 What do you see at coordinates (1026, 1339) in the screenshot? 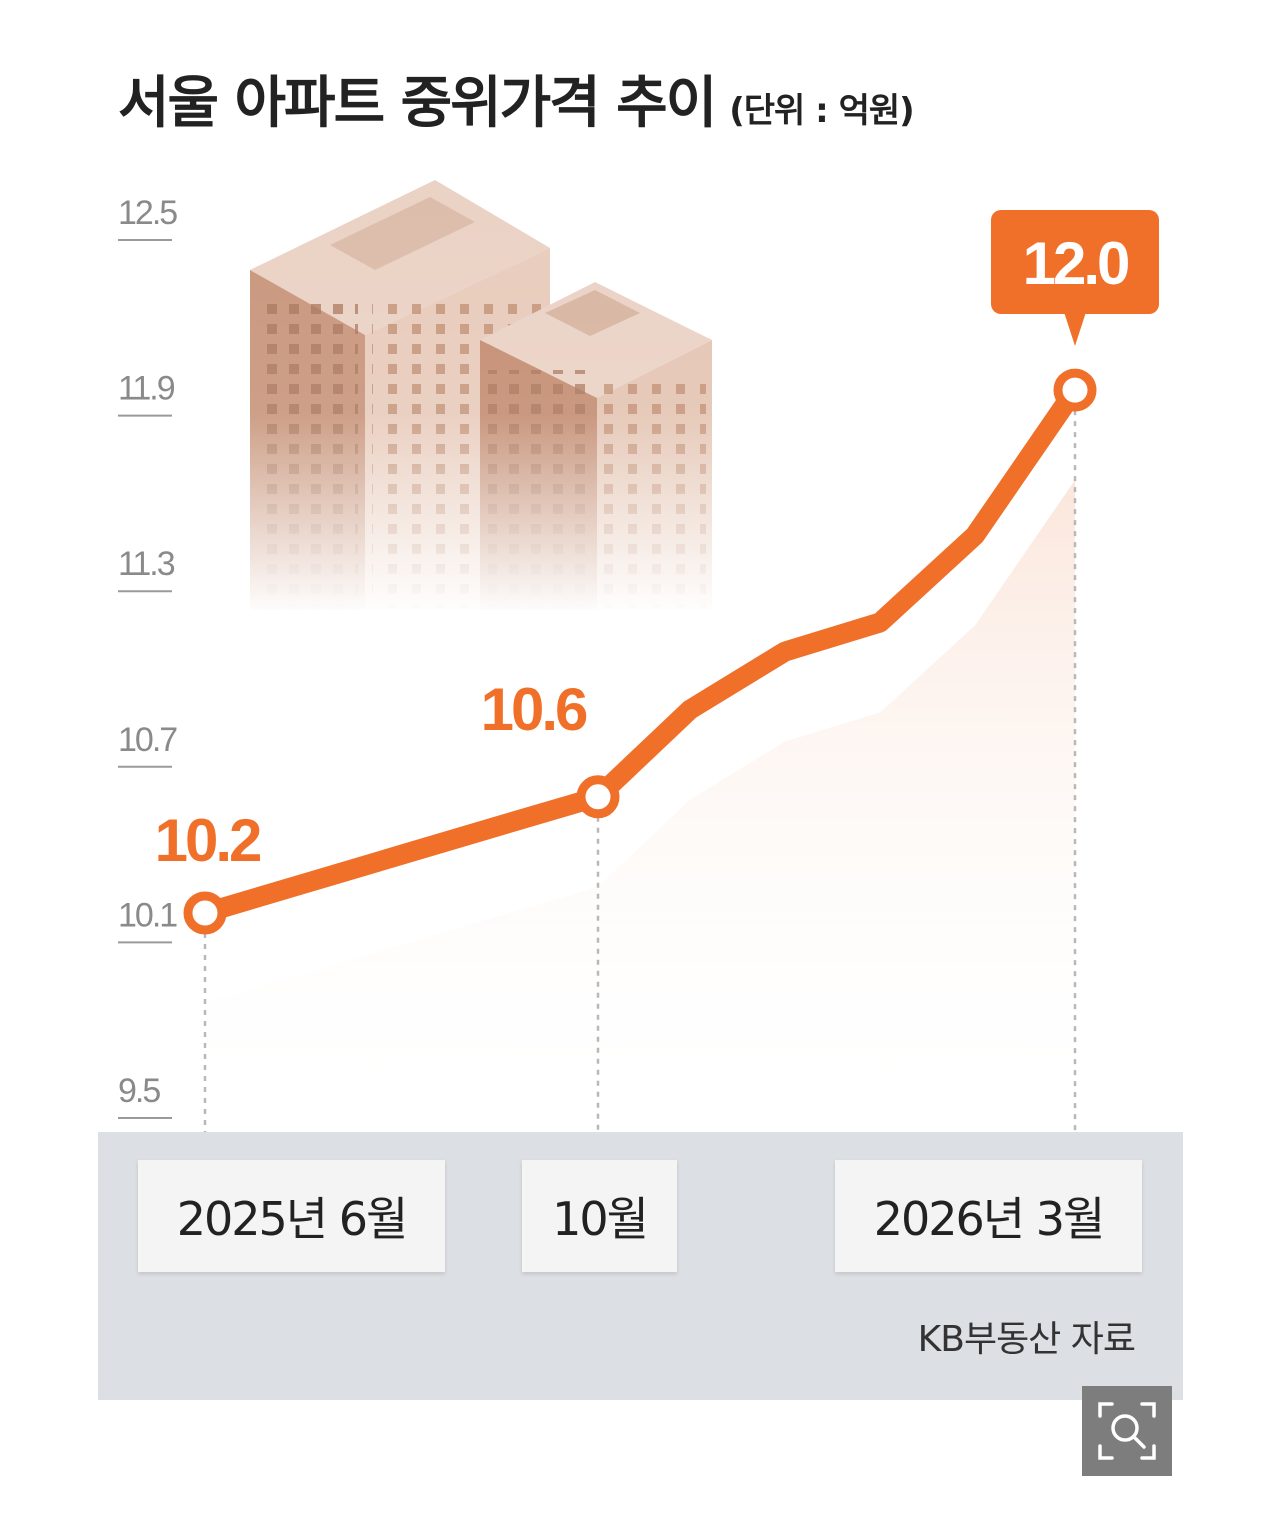
I see `source-note: KB부동산 자료` at bounding box center [1026, 1339].